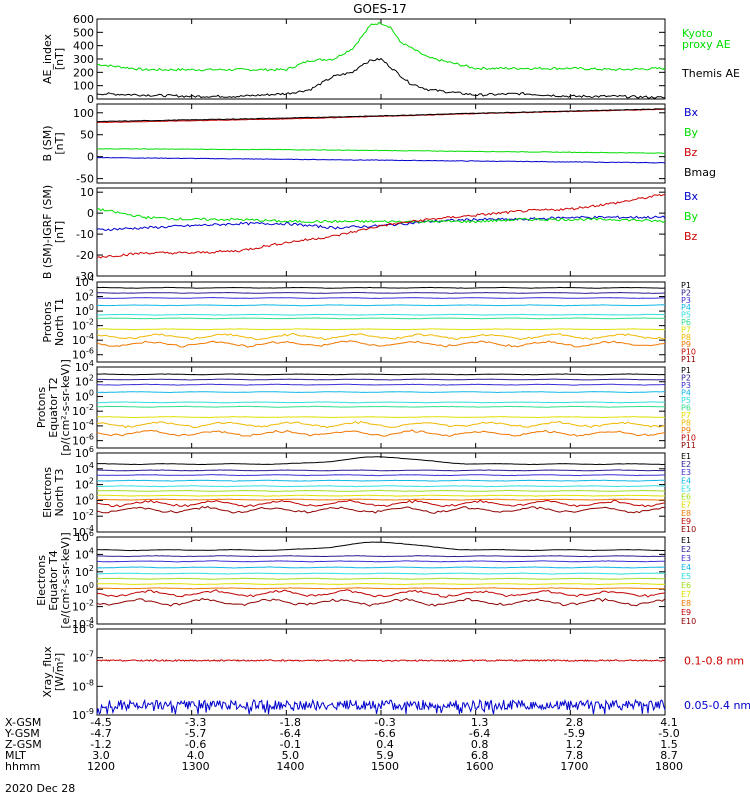 This screenshot has height=800, width=750. Describe the element at coordinates (53, 232) in the screenshot. I see `y-axis-label: B (SM)-IGRF (SM)[nT]` at that location.